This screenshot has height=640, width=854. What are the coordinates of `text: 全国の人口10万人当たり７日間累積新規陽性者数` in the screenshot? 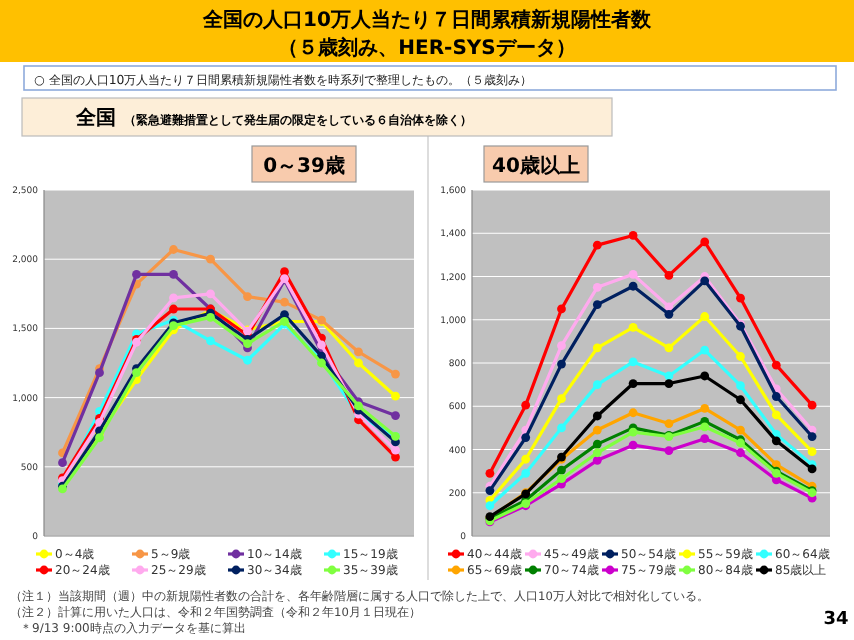 It's located at (427, 20).